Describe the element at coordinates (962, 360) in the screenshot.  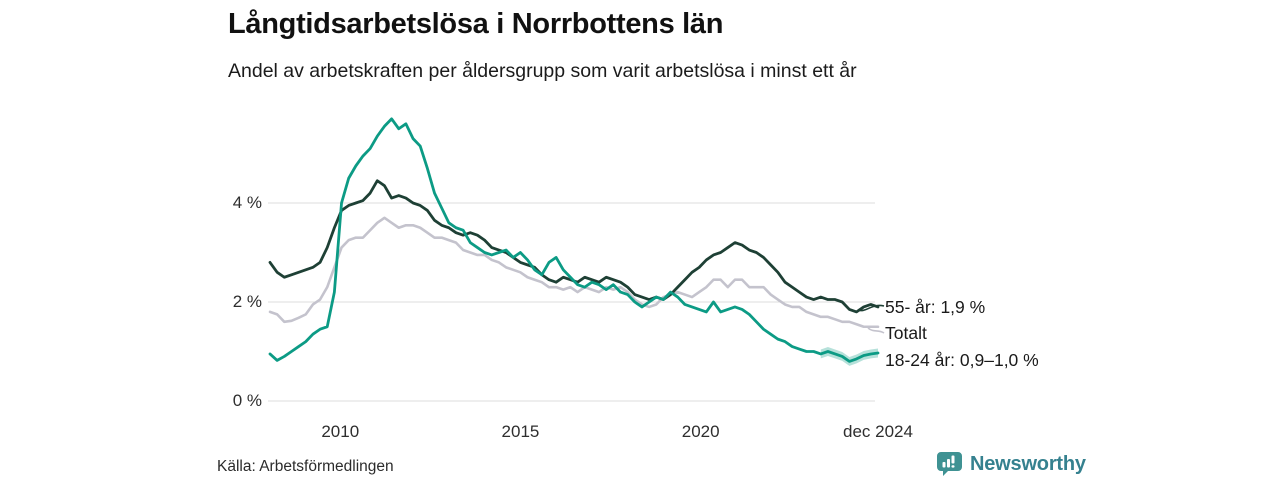
I see `end-label-18-24: 18-24 år: 0,9–1,0 %` at that location.